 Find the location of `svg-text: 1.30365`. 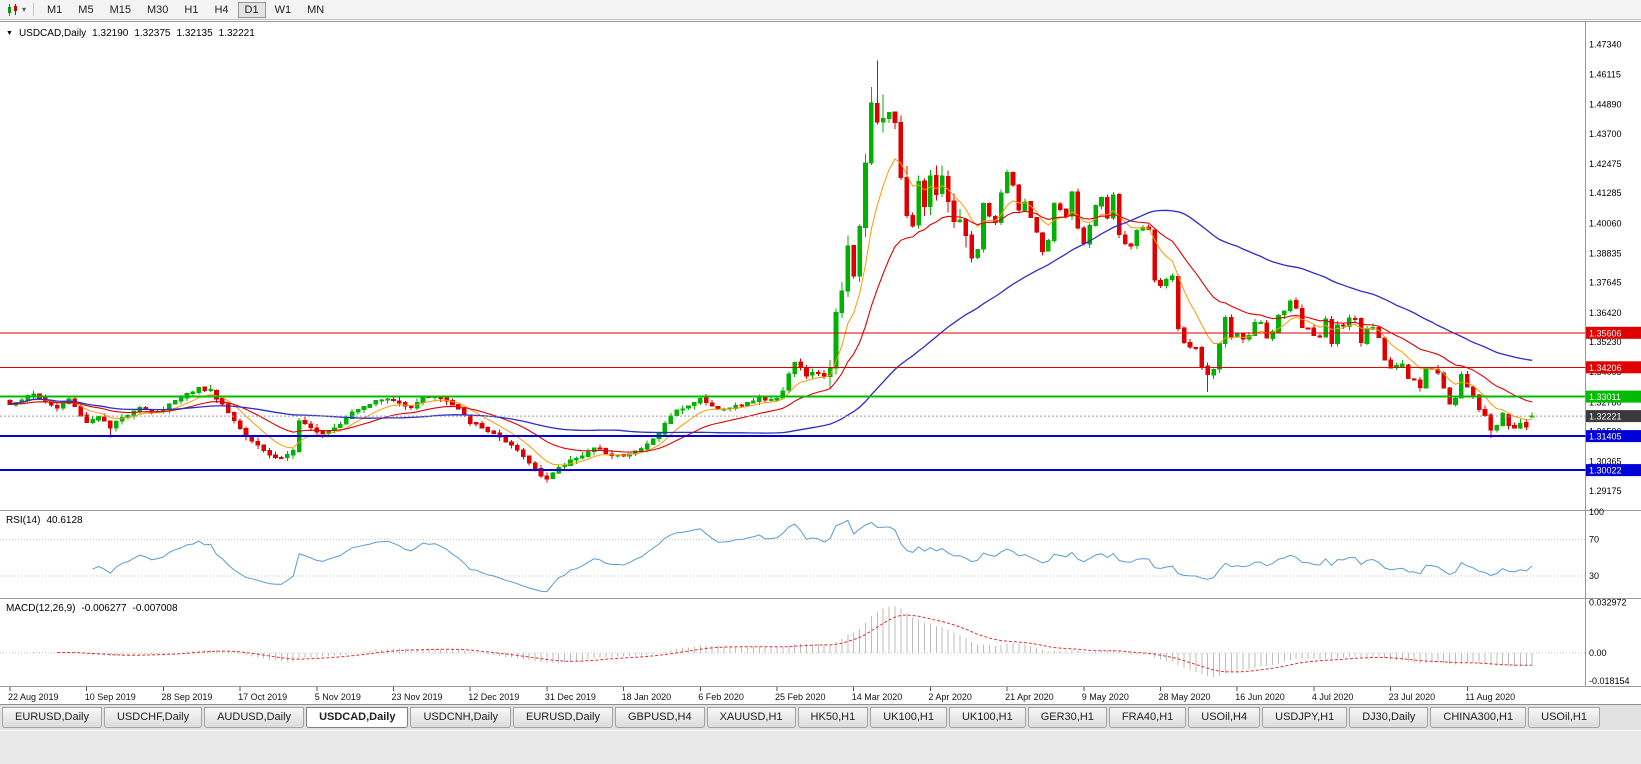

svg-text: 1.30365 is located at coordinates (1605, 462).